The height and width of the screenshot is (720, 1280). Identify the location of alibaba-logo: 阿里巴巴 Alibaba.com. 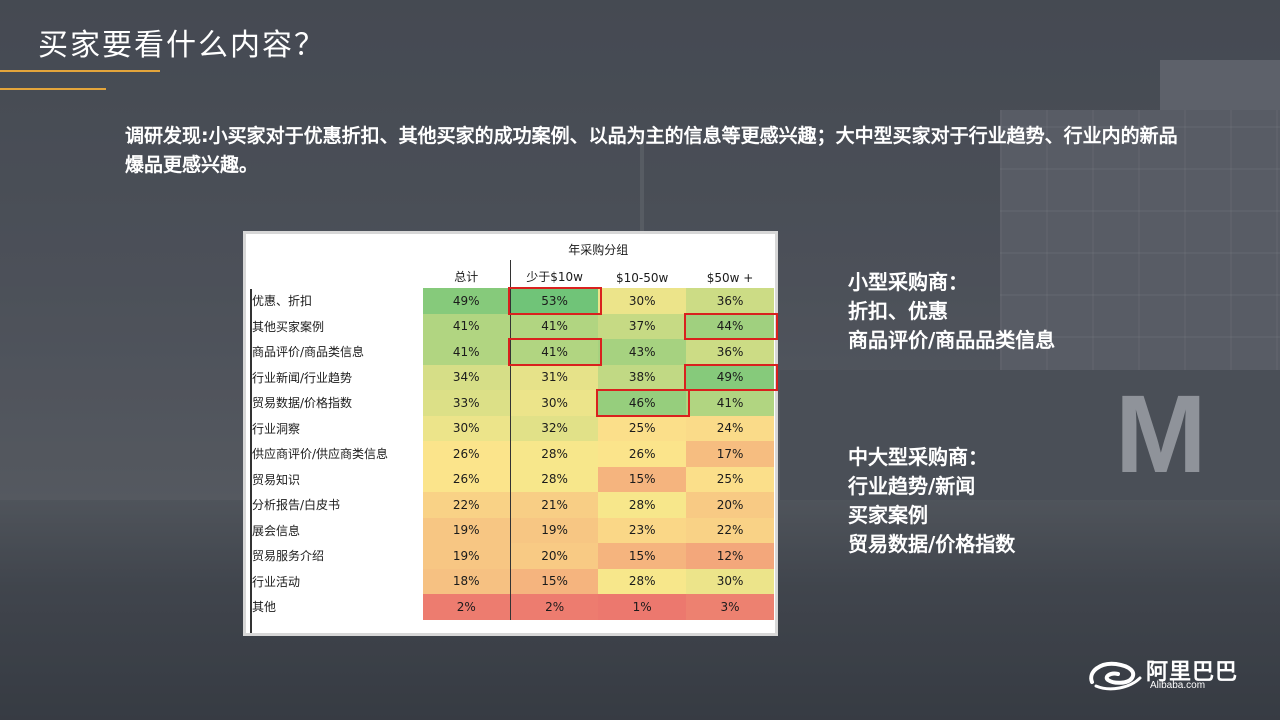
(1166, 675).